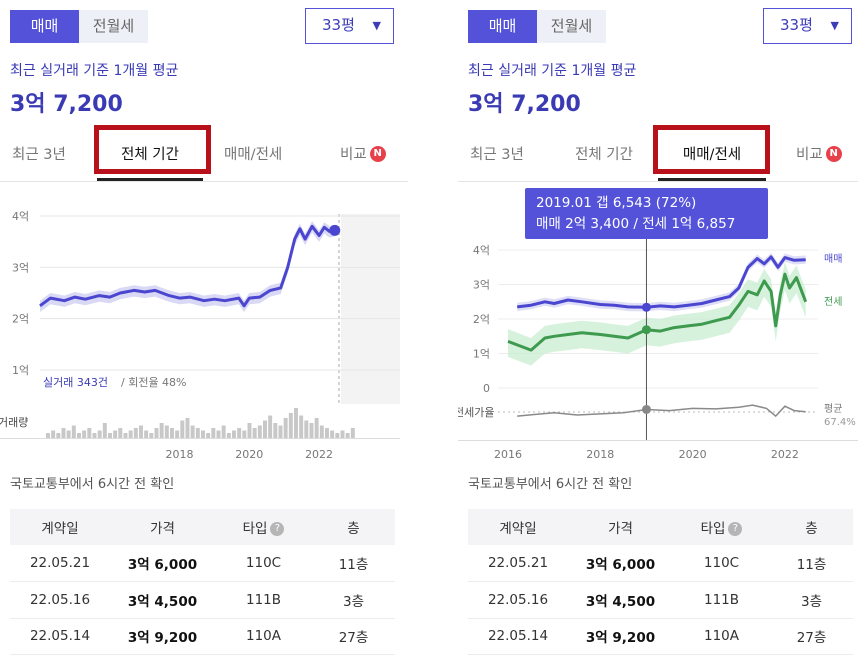 Image resolution: width=858 pixels, height=669 pixels. Describe the element at coordinates (370, 309) in the screenshot. I see `future-area` at that location.